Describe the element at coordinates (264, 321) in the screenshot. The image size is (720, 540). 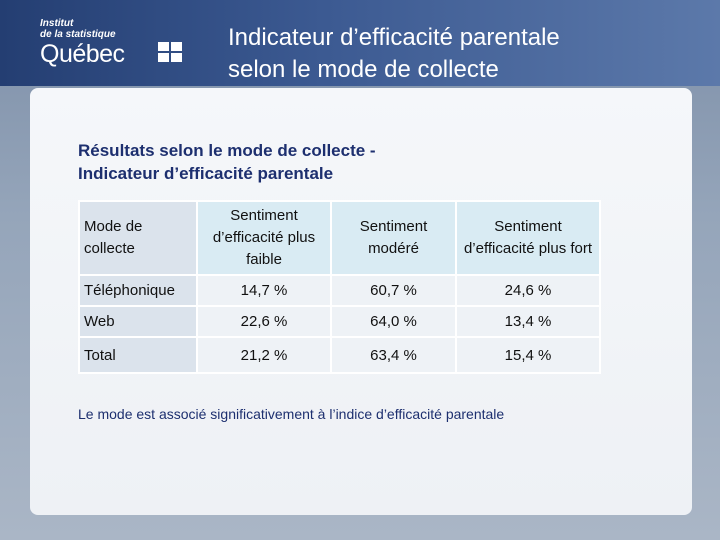
I see `table-cell: 22,6 %` at that location.